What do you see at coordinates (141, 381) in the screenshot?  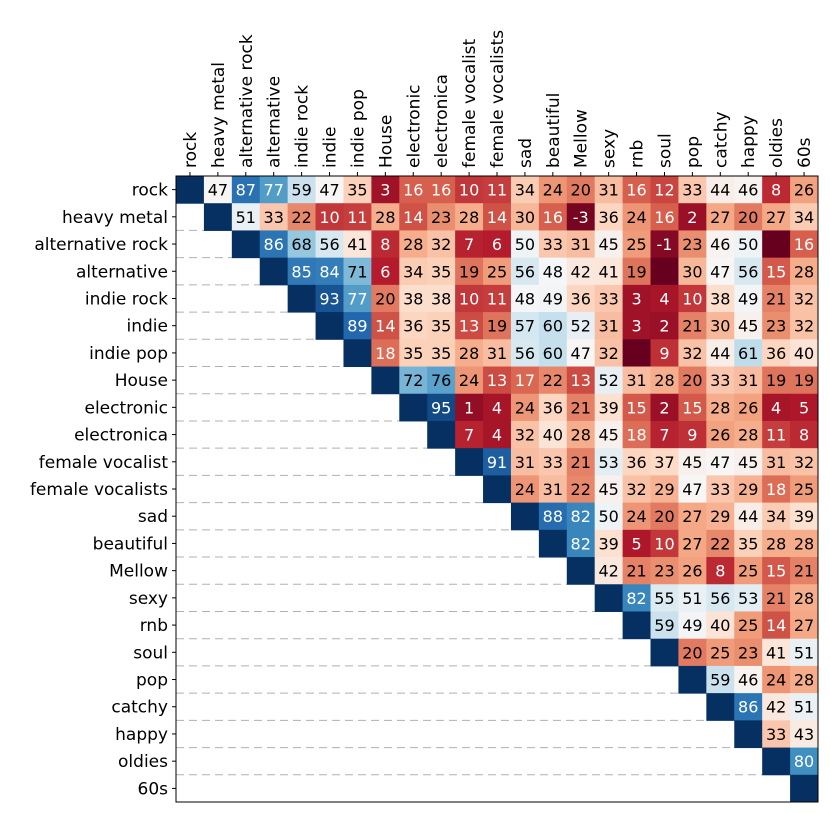 I see `y-tick-label: House` at bounding box center [141, 381].